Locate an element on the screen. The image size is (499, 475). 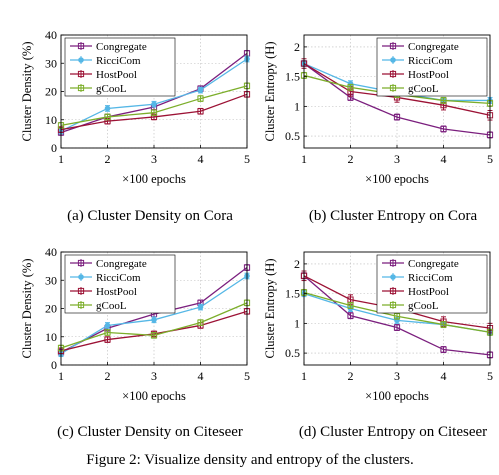
y-tick-label: 1.5 is located at coordinates (292, 77).